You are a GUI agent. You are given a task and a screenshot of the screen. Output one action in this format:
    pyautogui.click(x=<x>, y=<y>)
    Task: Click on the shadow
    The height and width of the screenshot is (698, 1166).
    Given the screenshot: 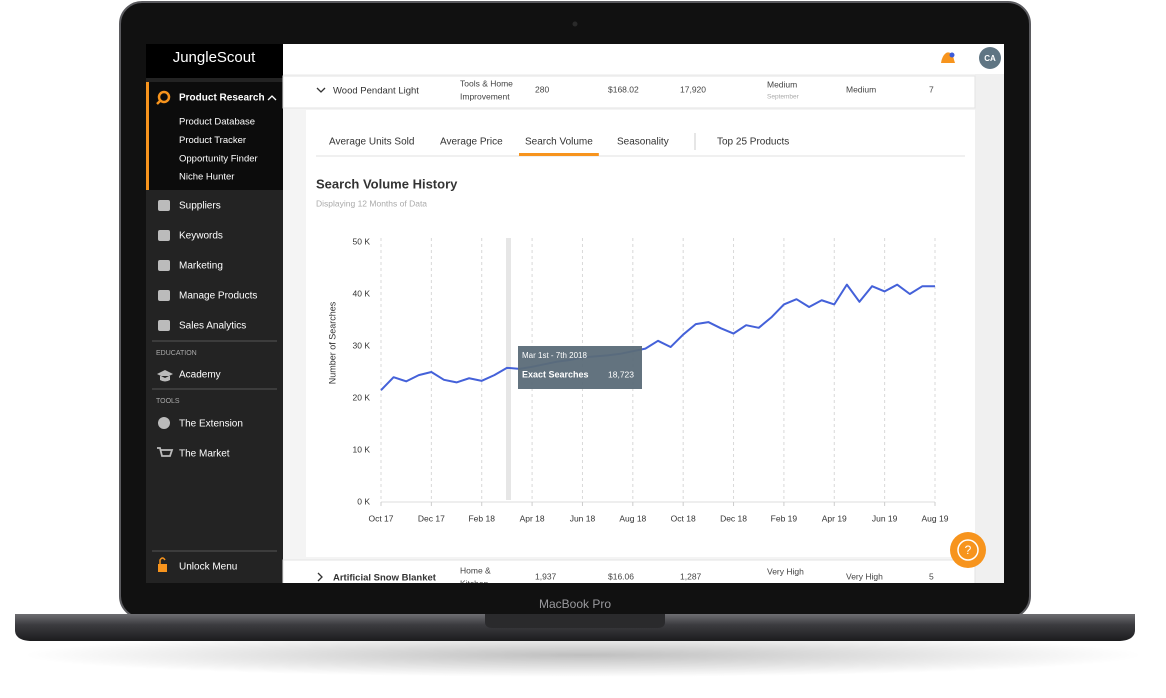 What is the action you would take?
    pyautogui.click(x=583, y=655)
    